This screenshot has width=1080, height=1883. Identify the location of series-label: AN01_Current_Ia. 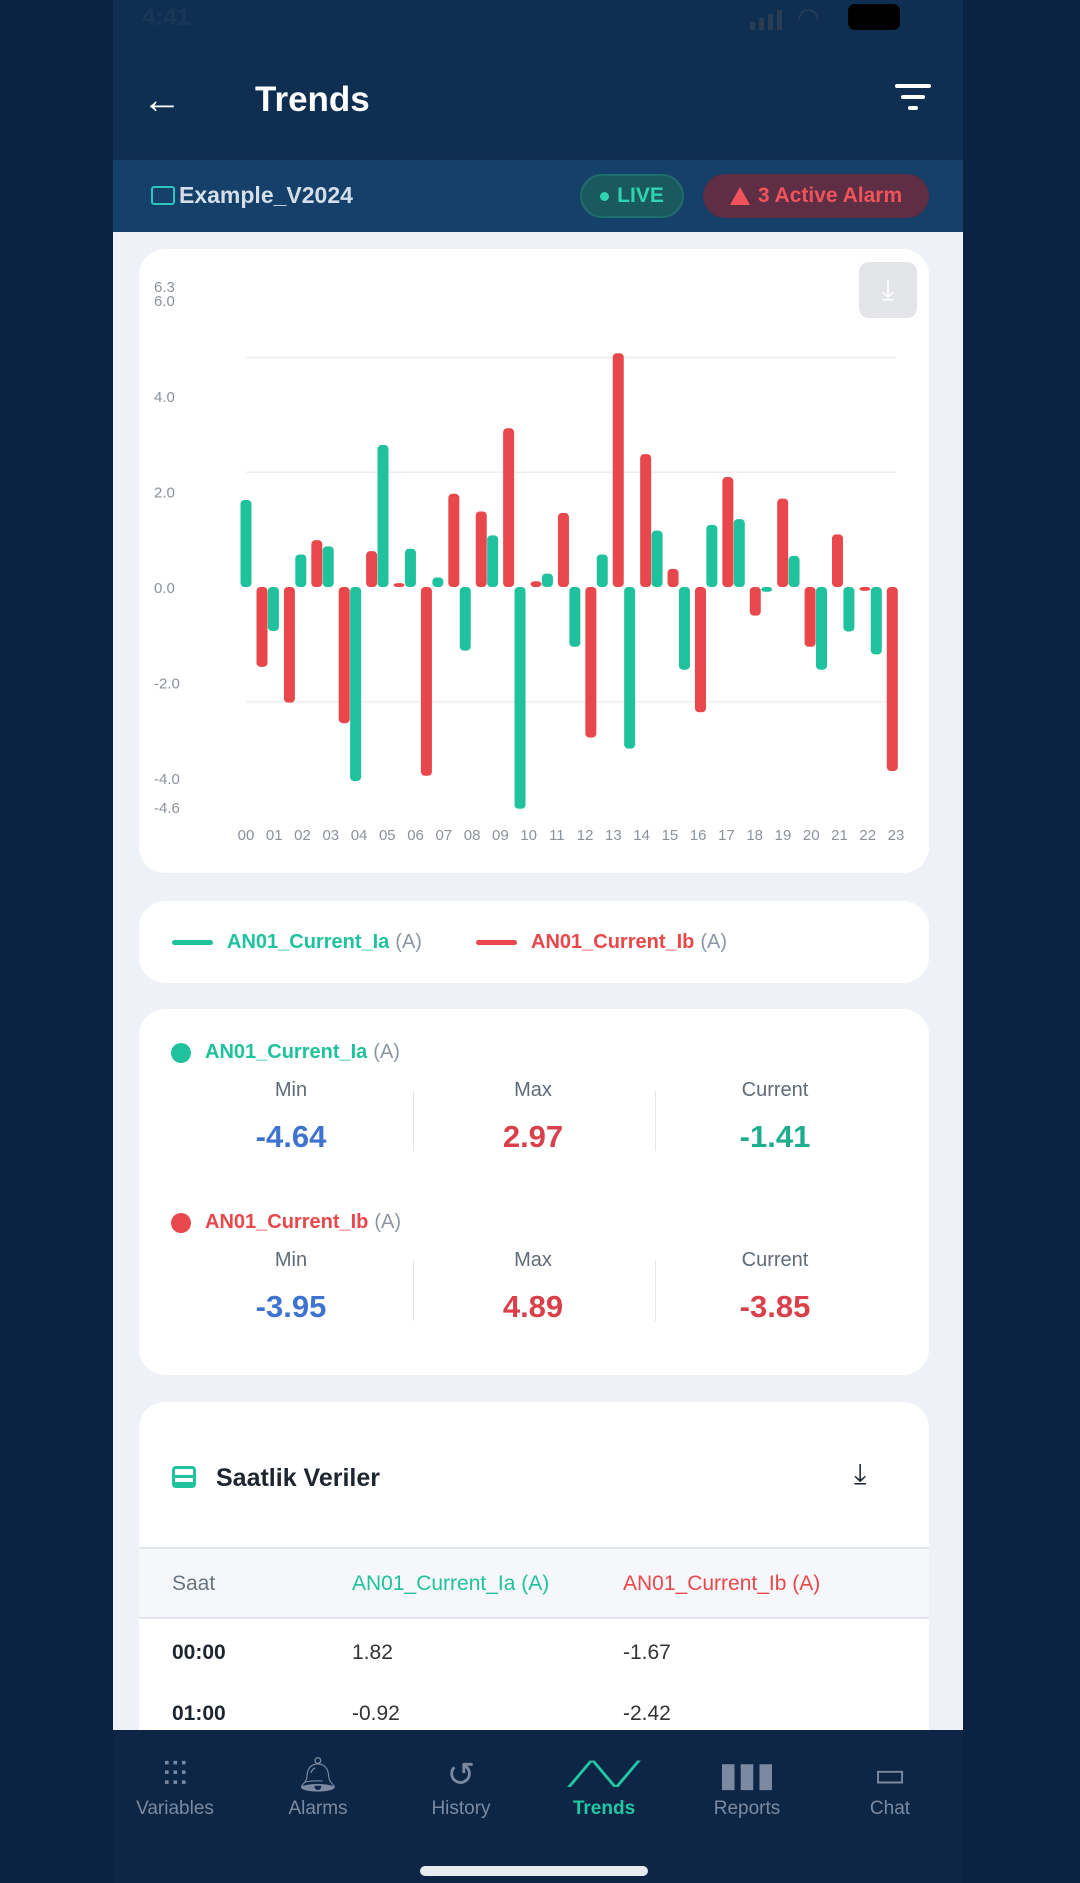
(286, 1052).